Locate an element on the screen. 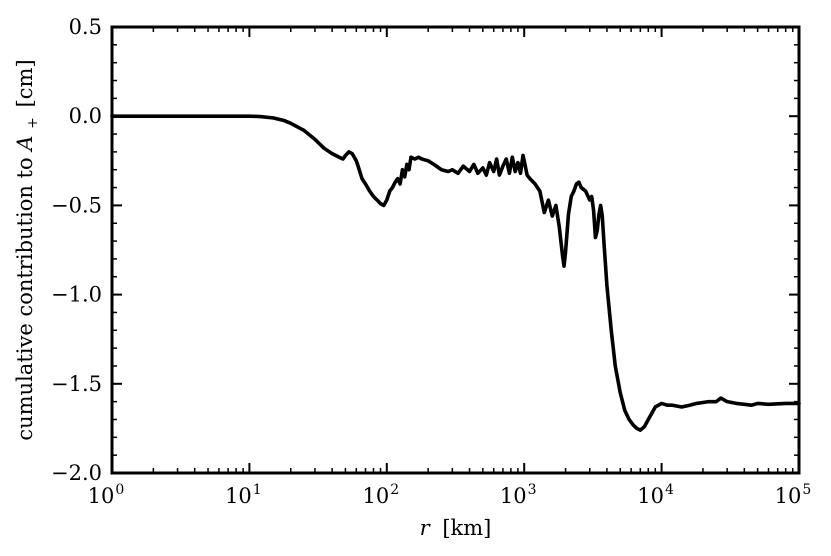  x-tick-label: 10¹ is located at coordinates (243, 495).